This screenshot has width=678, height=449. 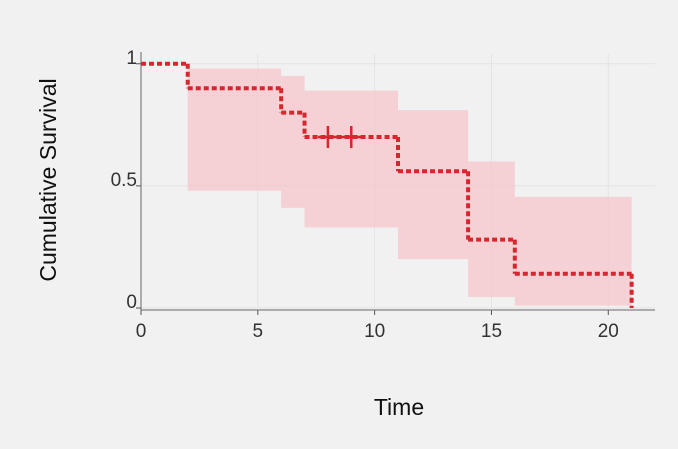 I want to click on x-tick-label: 5, so click(x=258, y=331).